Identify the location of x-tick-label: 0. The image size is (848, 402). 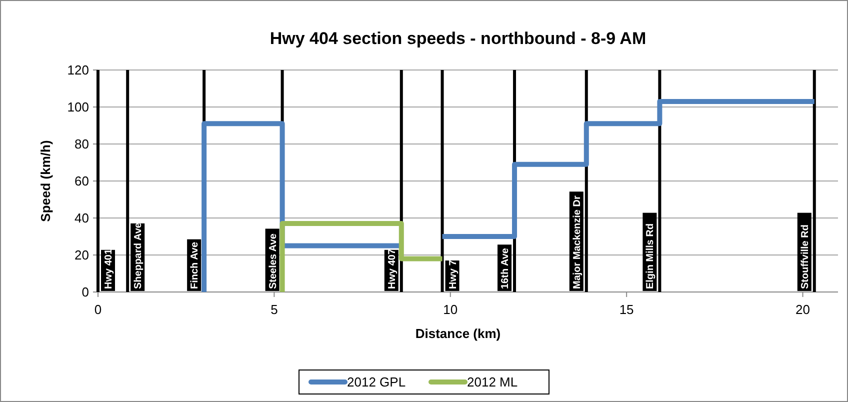
(98, 309).